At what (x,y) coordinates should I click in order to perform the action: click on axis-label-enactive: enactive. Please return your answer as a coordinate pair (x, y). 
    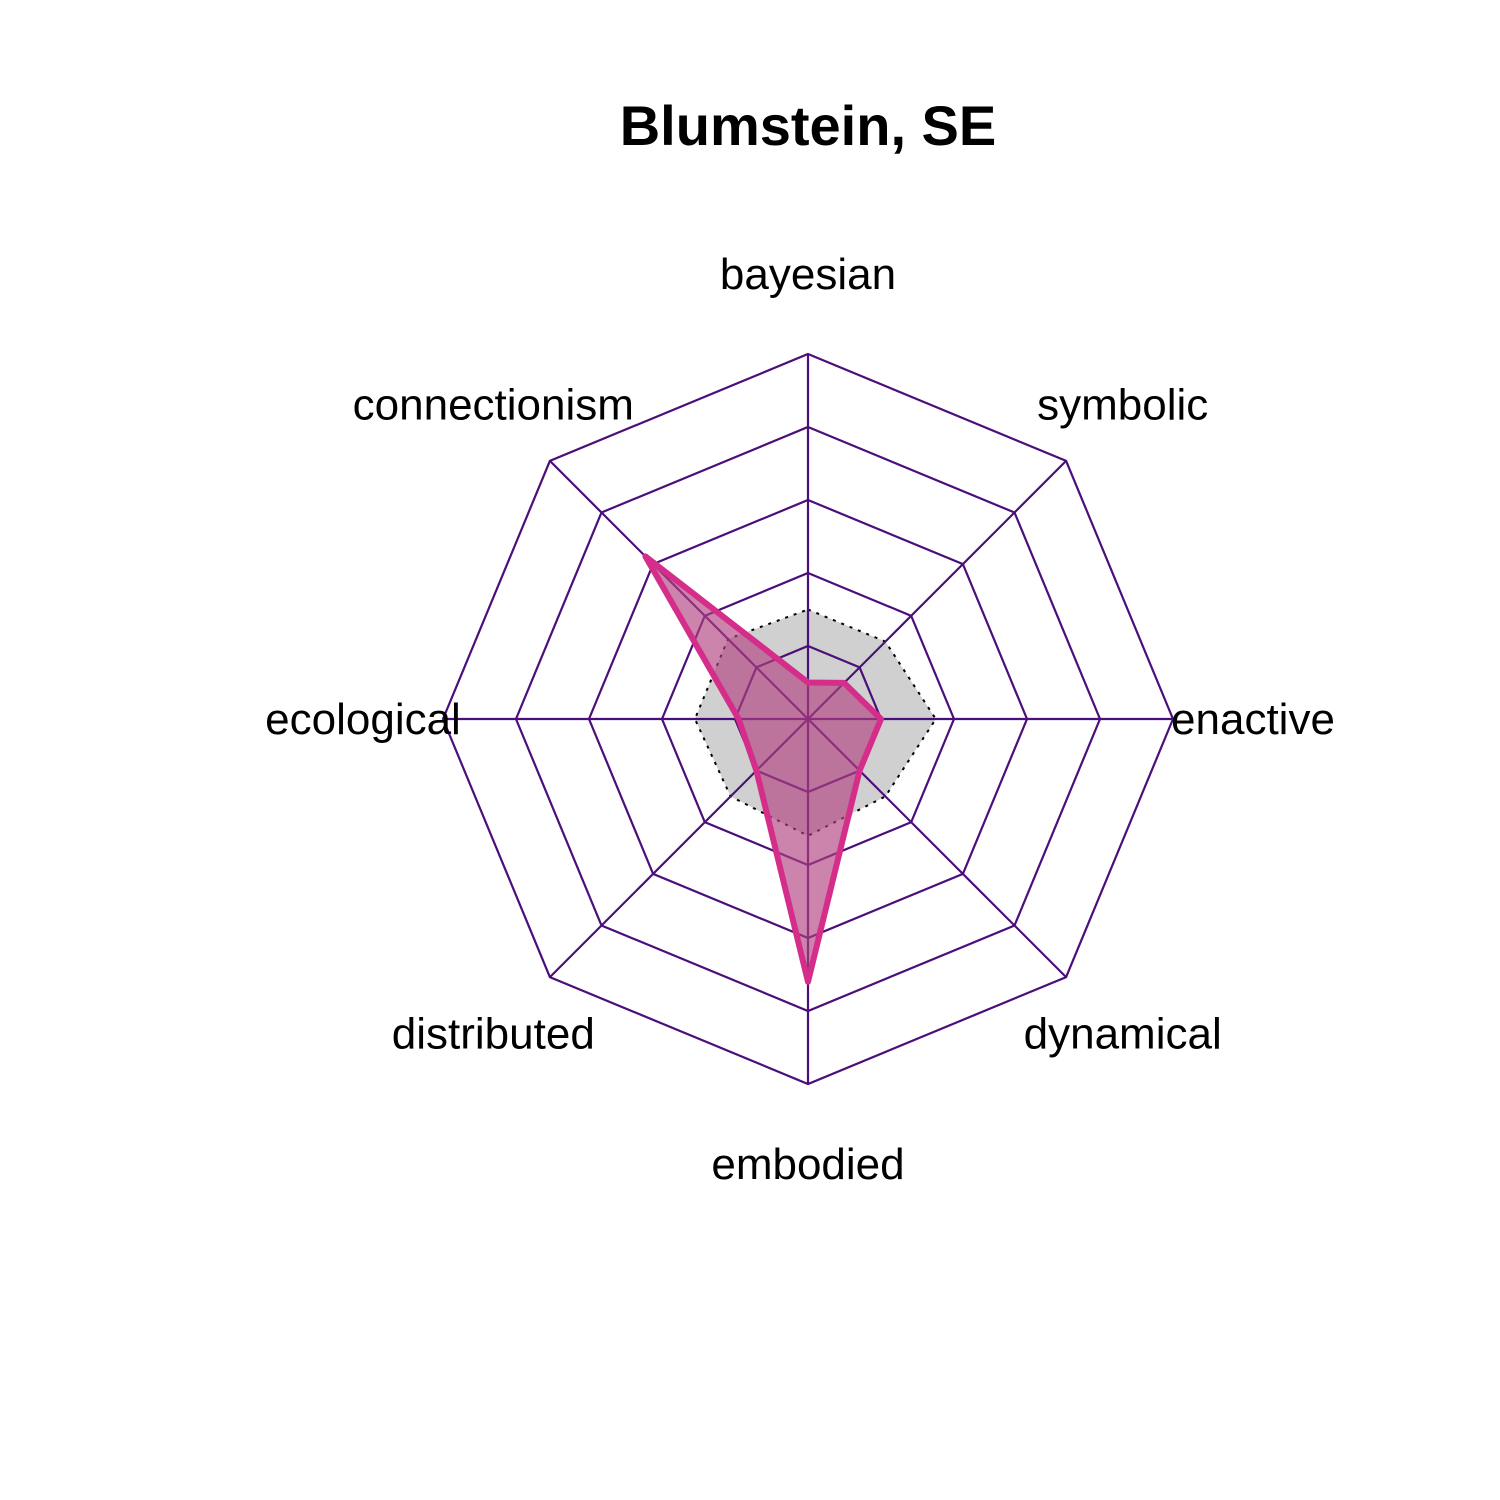
    Looking at the image, I should click on (1253, 719).